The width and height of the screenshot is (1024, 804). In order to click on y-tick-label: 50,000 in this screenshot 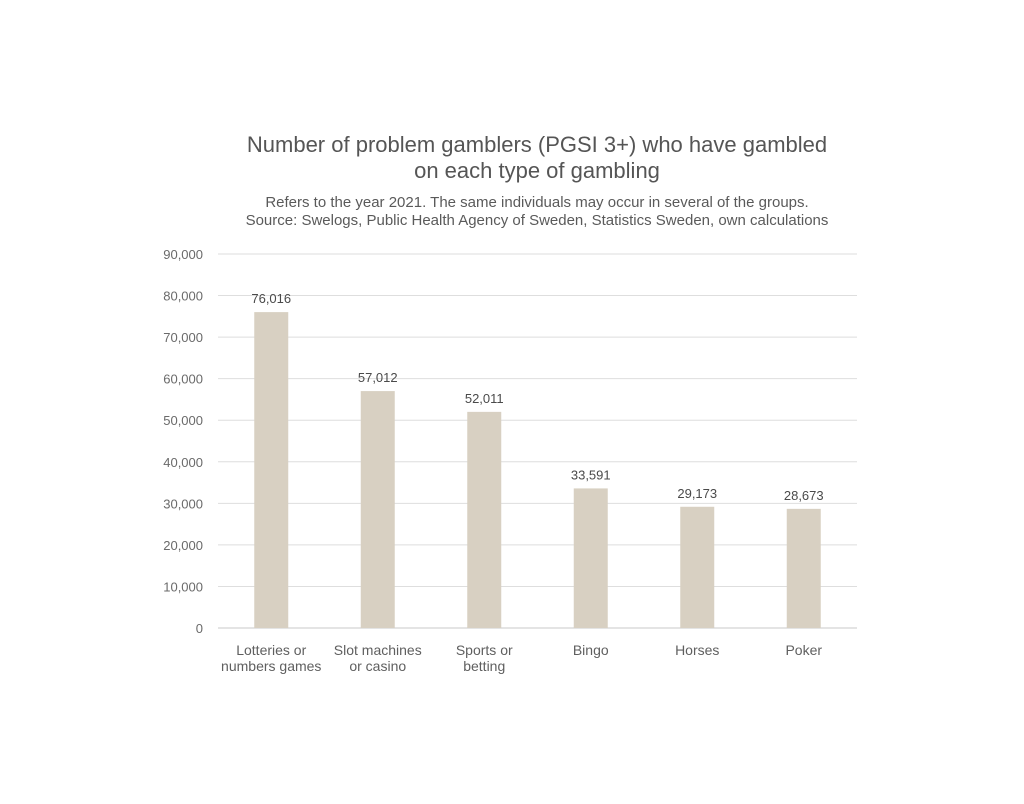, I will do `click(183, 420)`.